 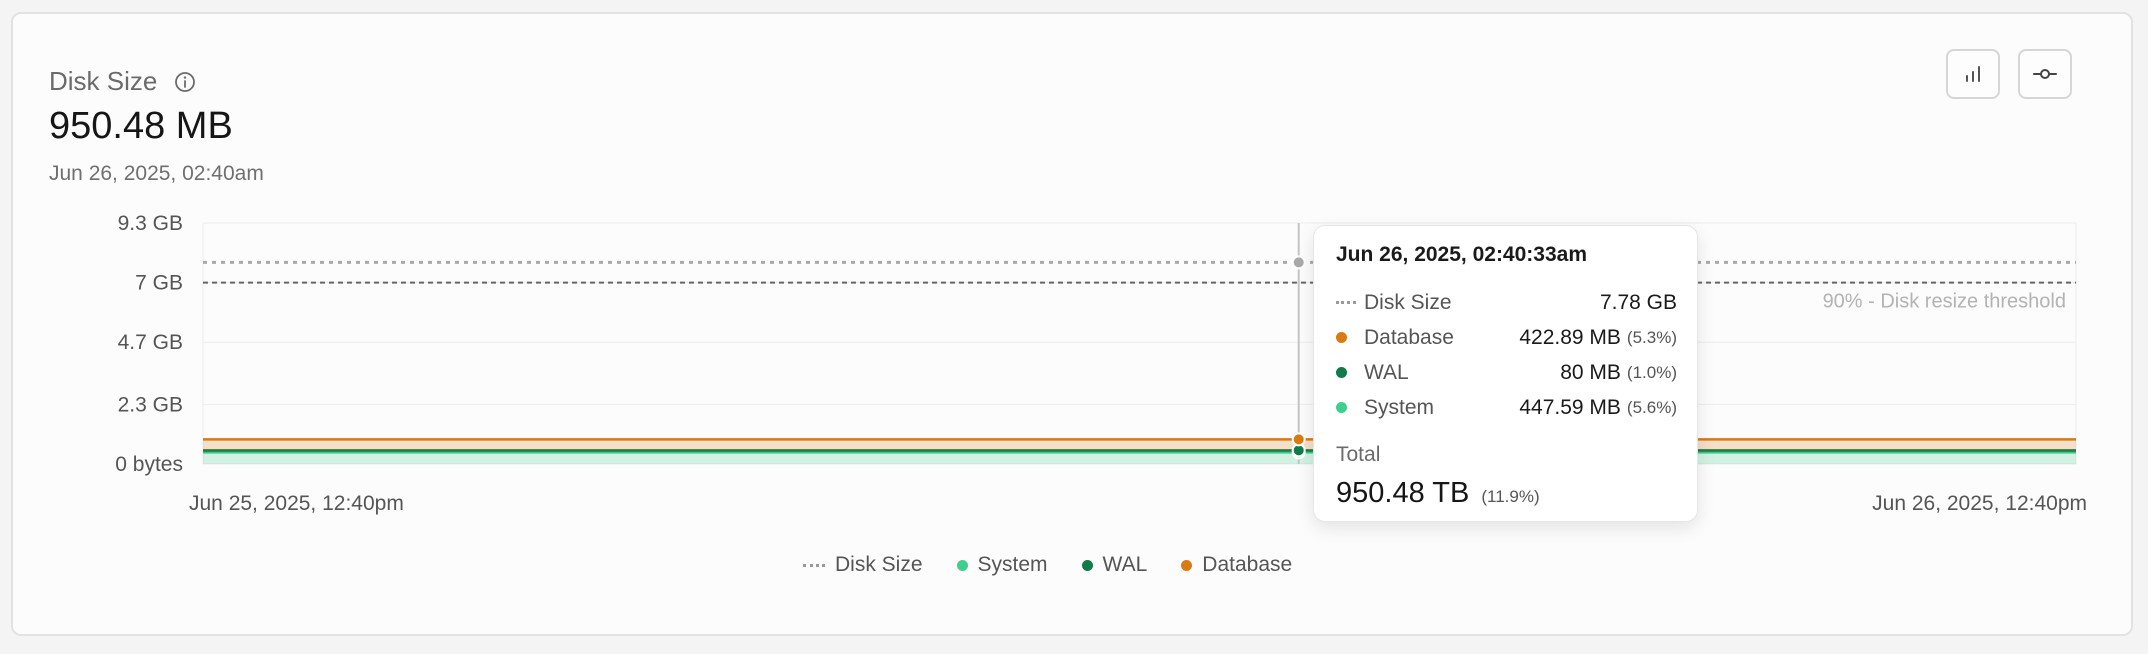 What do you see at coordinates (1652, 338) in the screenshot?
I see `tooltip-series-percent: (5.3%)` at bounding box center [1652, 338].